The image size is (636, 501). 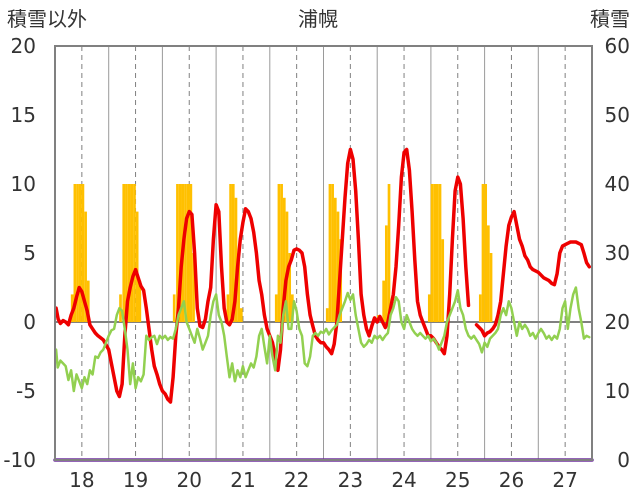 What do you see at coordinates (617, 253) in the screenshot?
I see `right-y-tick-label: 30` at bounding box center [617, 253].